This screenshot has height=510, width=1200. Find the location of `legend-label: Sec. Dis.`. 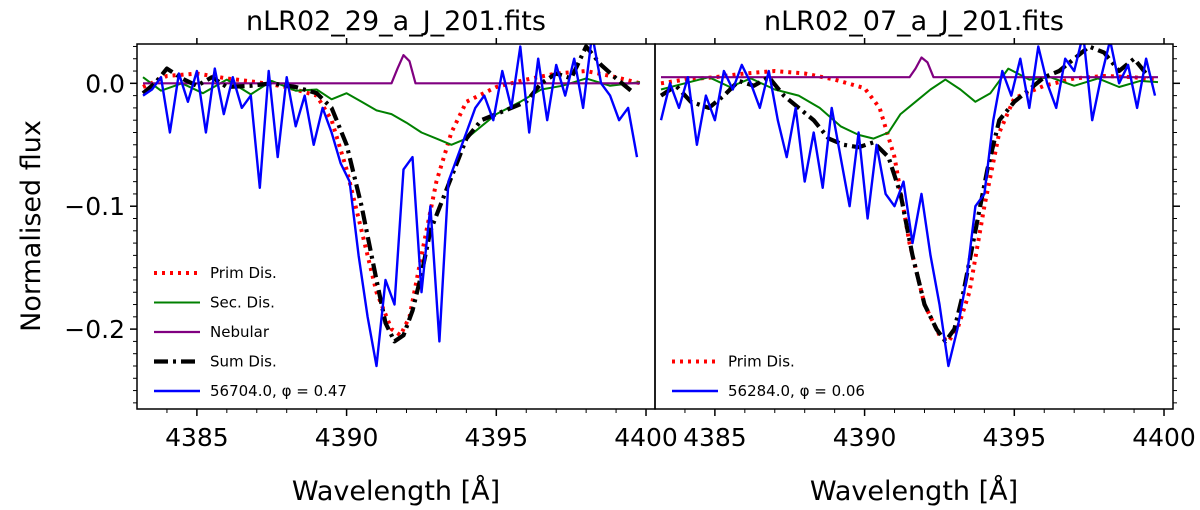

legend-label: Sec. Dis. is located at coordinates (242, 303).